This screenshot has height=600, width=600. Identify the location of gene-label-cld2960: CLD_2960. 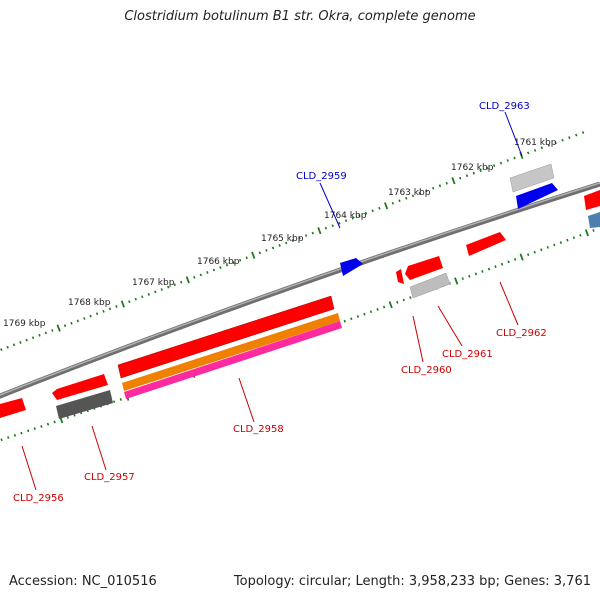
(426, 370).